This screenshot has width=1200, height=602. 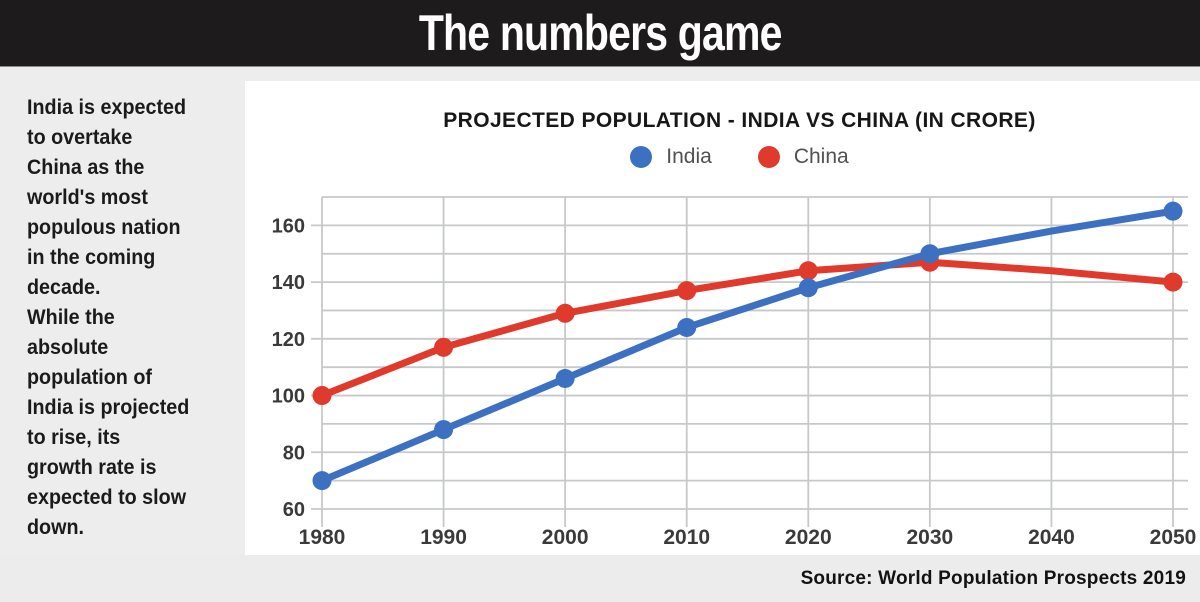 I want to click on svg-text: 2040, so click(x=1051, y=537).